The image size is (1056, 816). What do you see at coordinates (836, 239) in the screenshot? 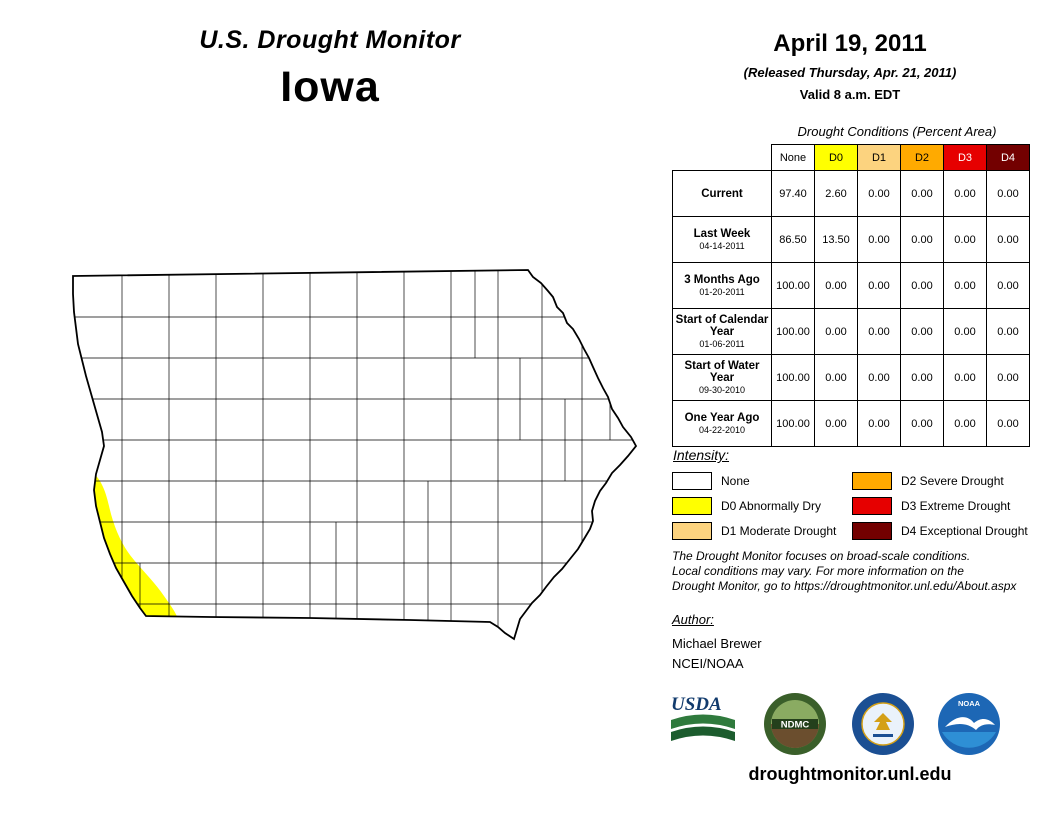
I see `value-cell: 13.50` at bounding box center [836, 239].